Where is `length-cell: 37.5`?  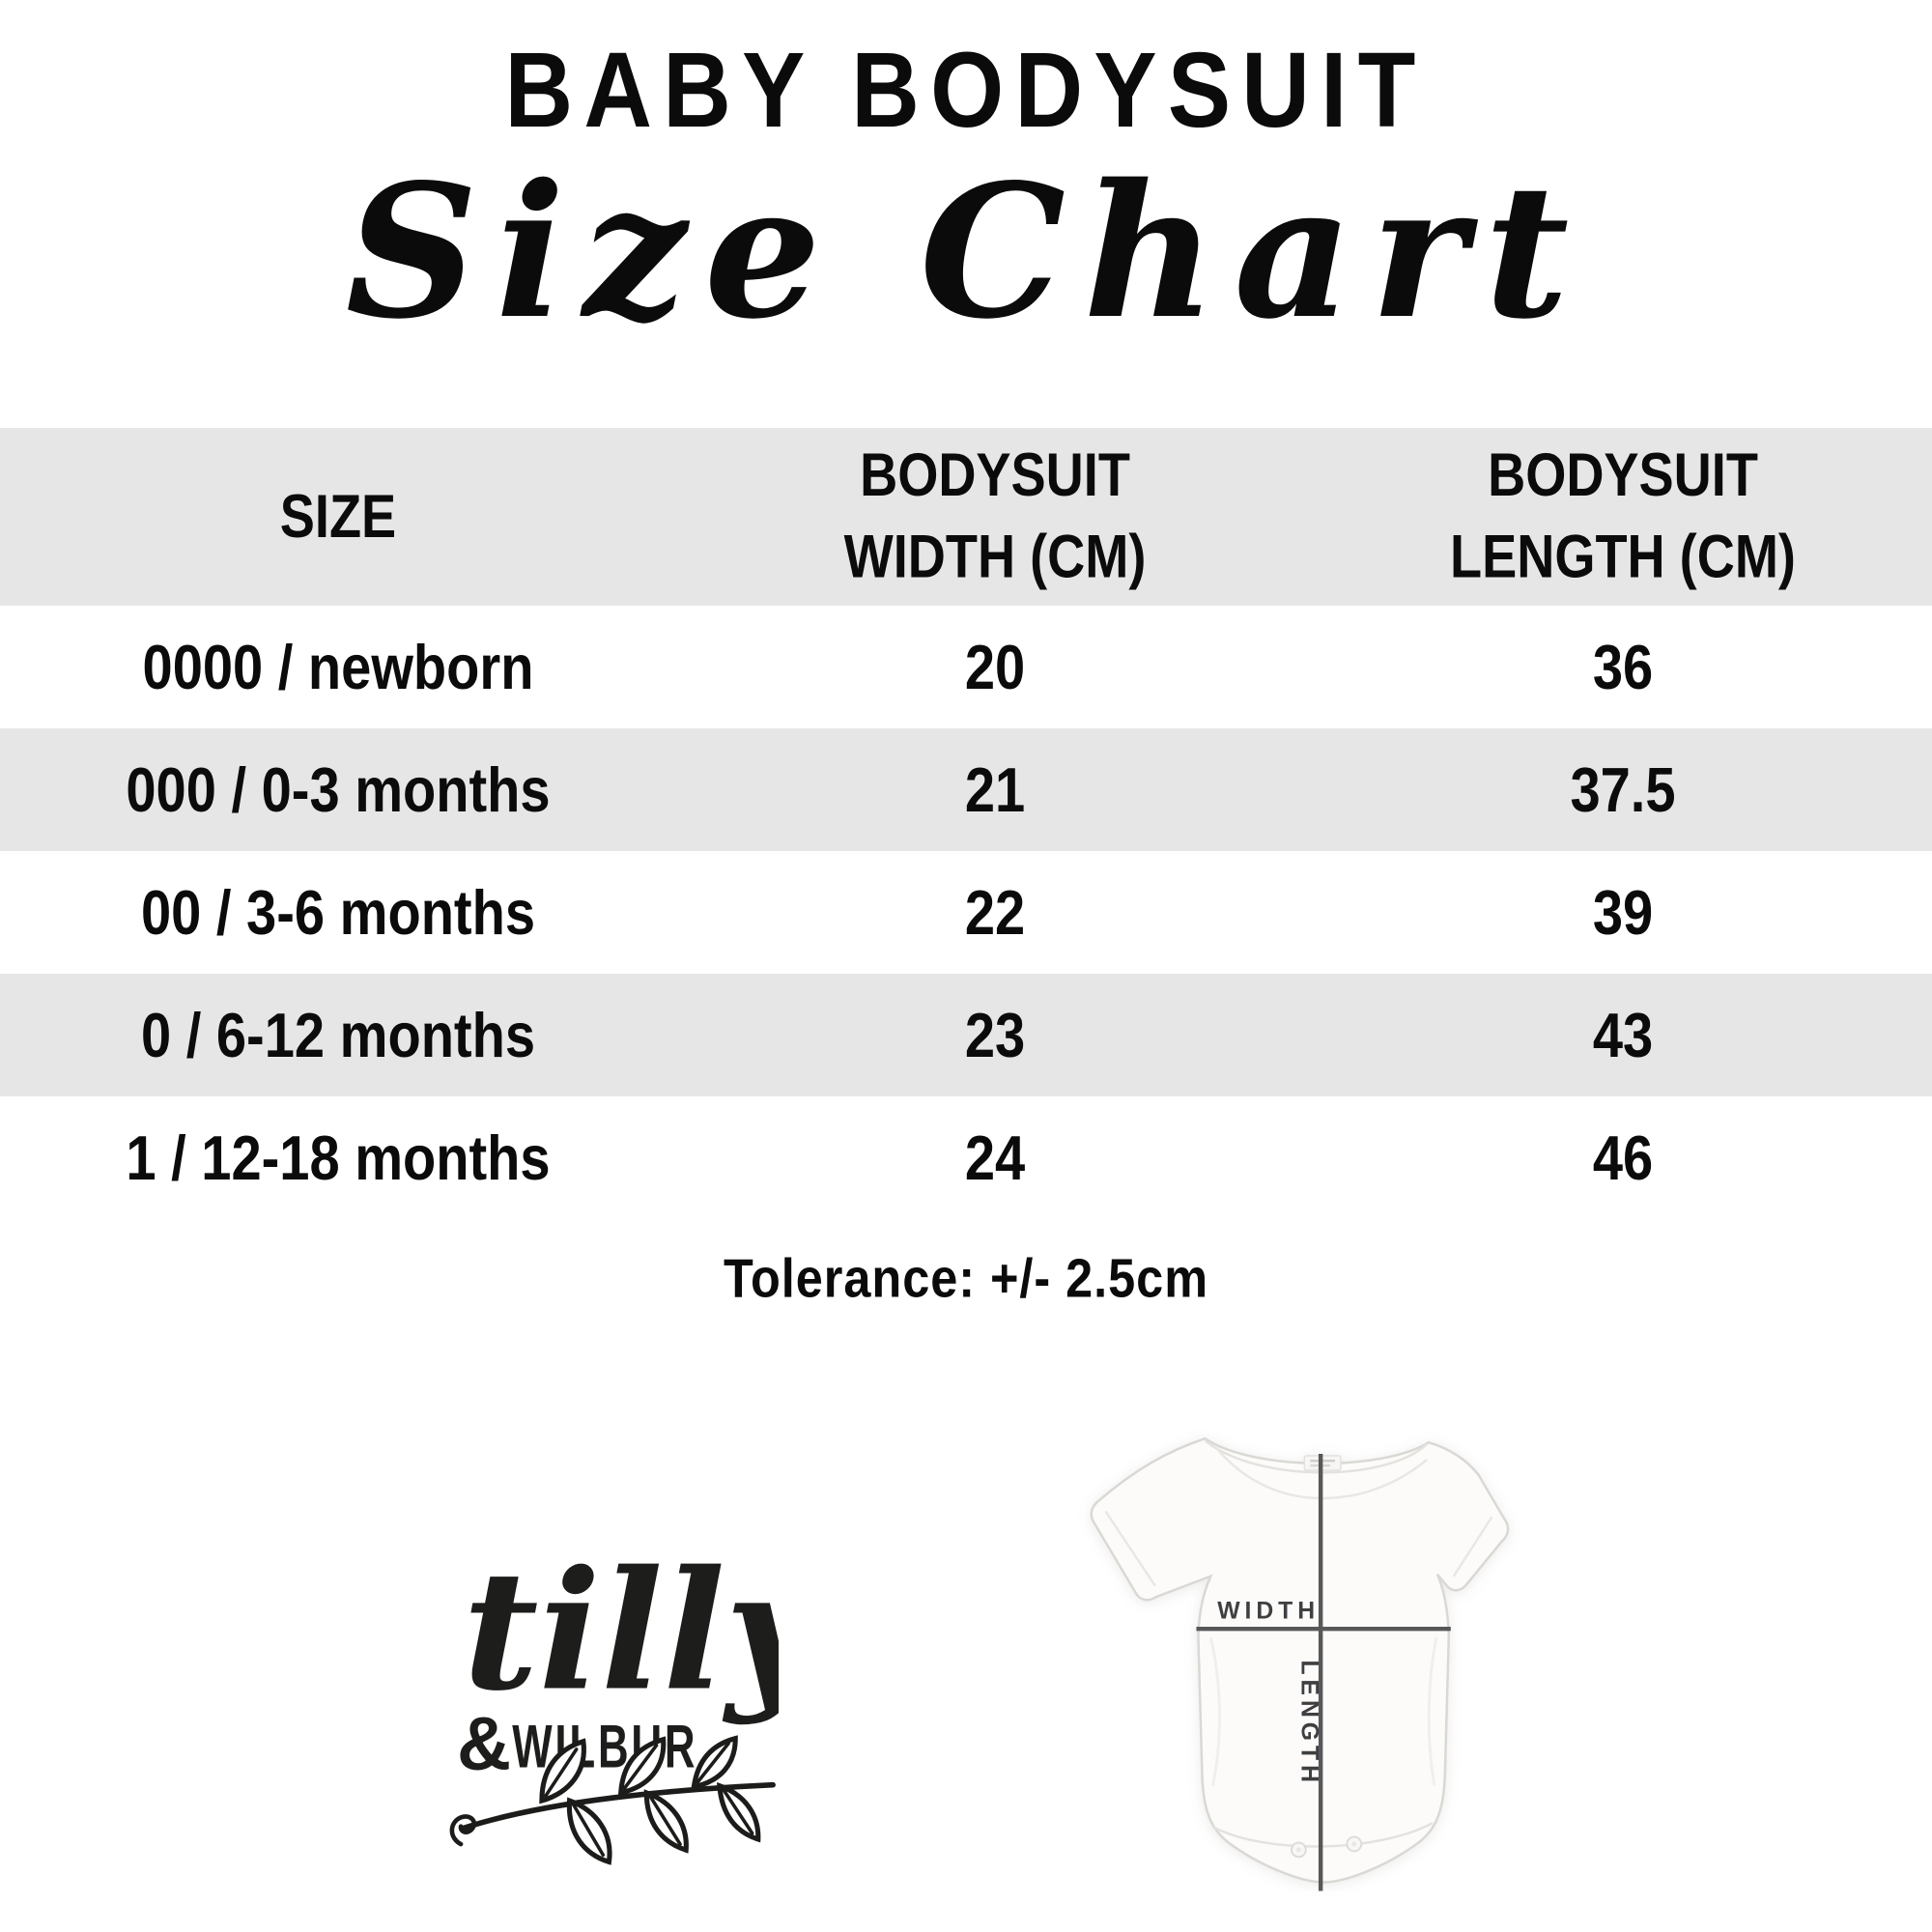
length-cell: 37.5 is located at coordinates (1623, 789).